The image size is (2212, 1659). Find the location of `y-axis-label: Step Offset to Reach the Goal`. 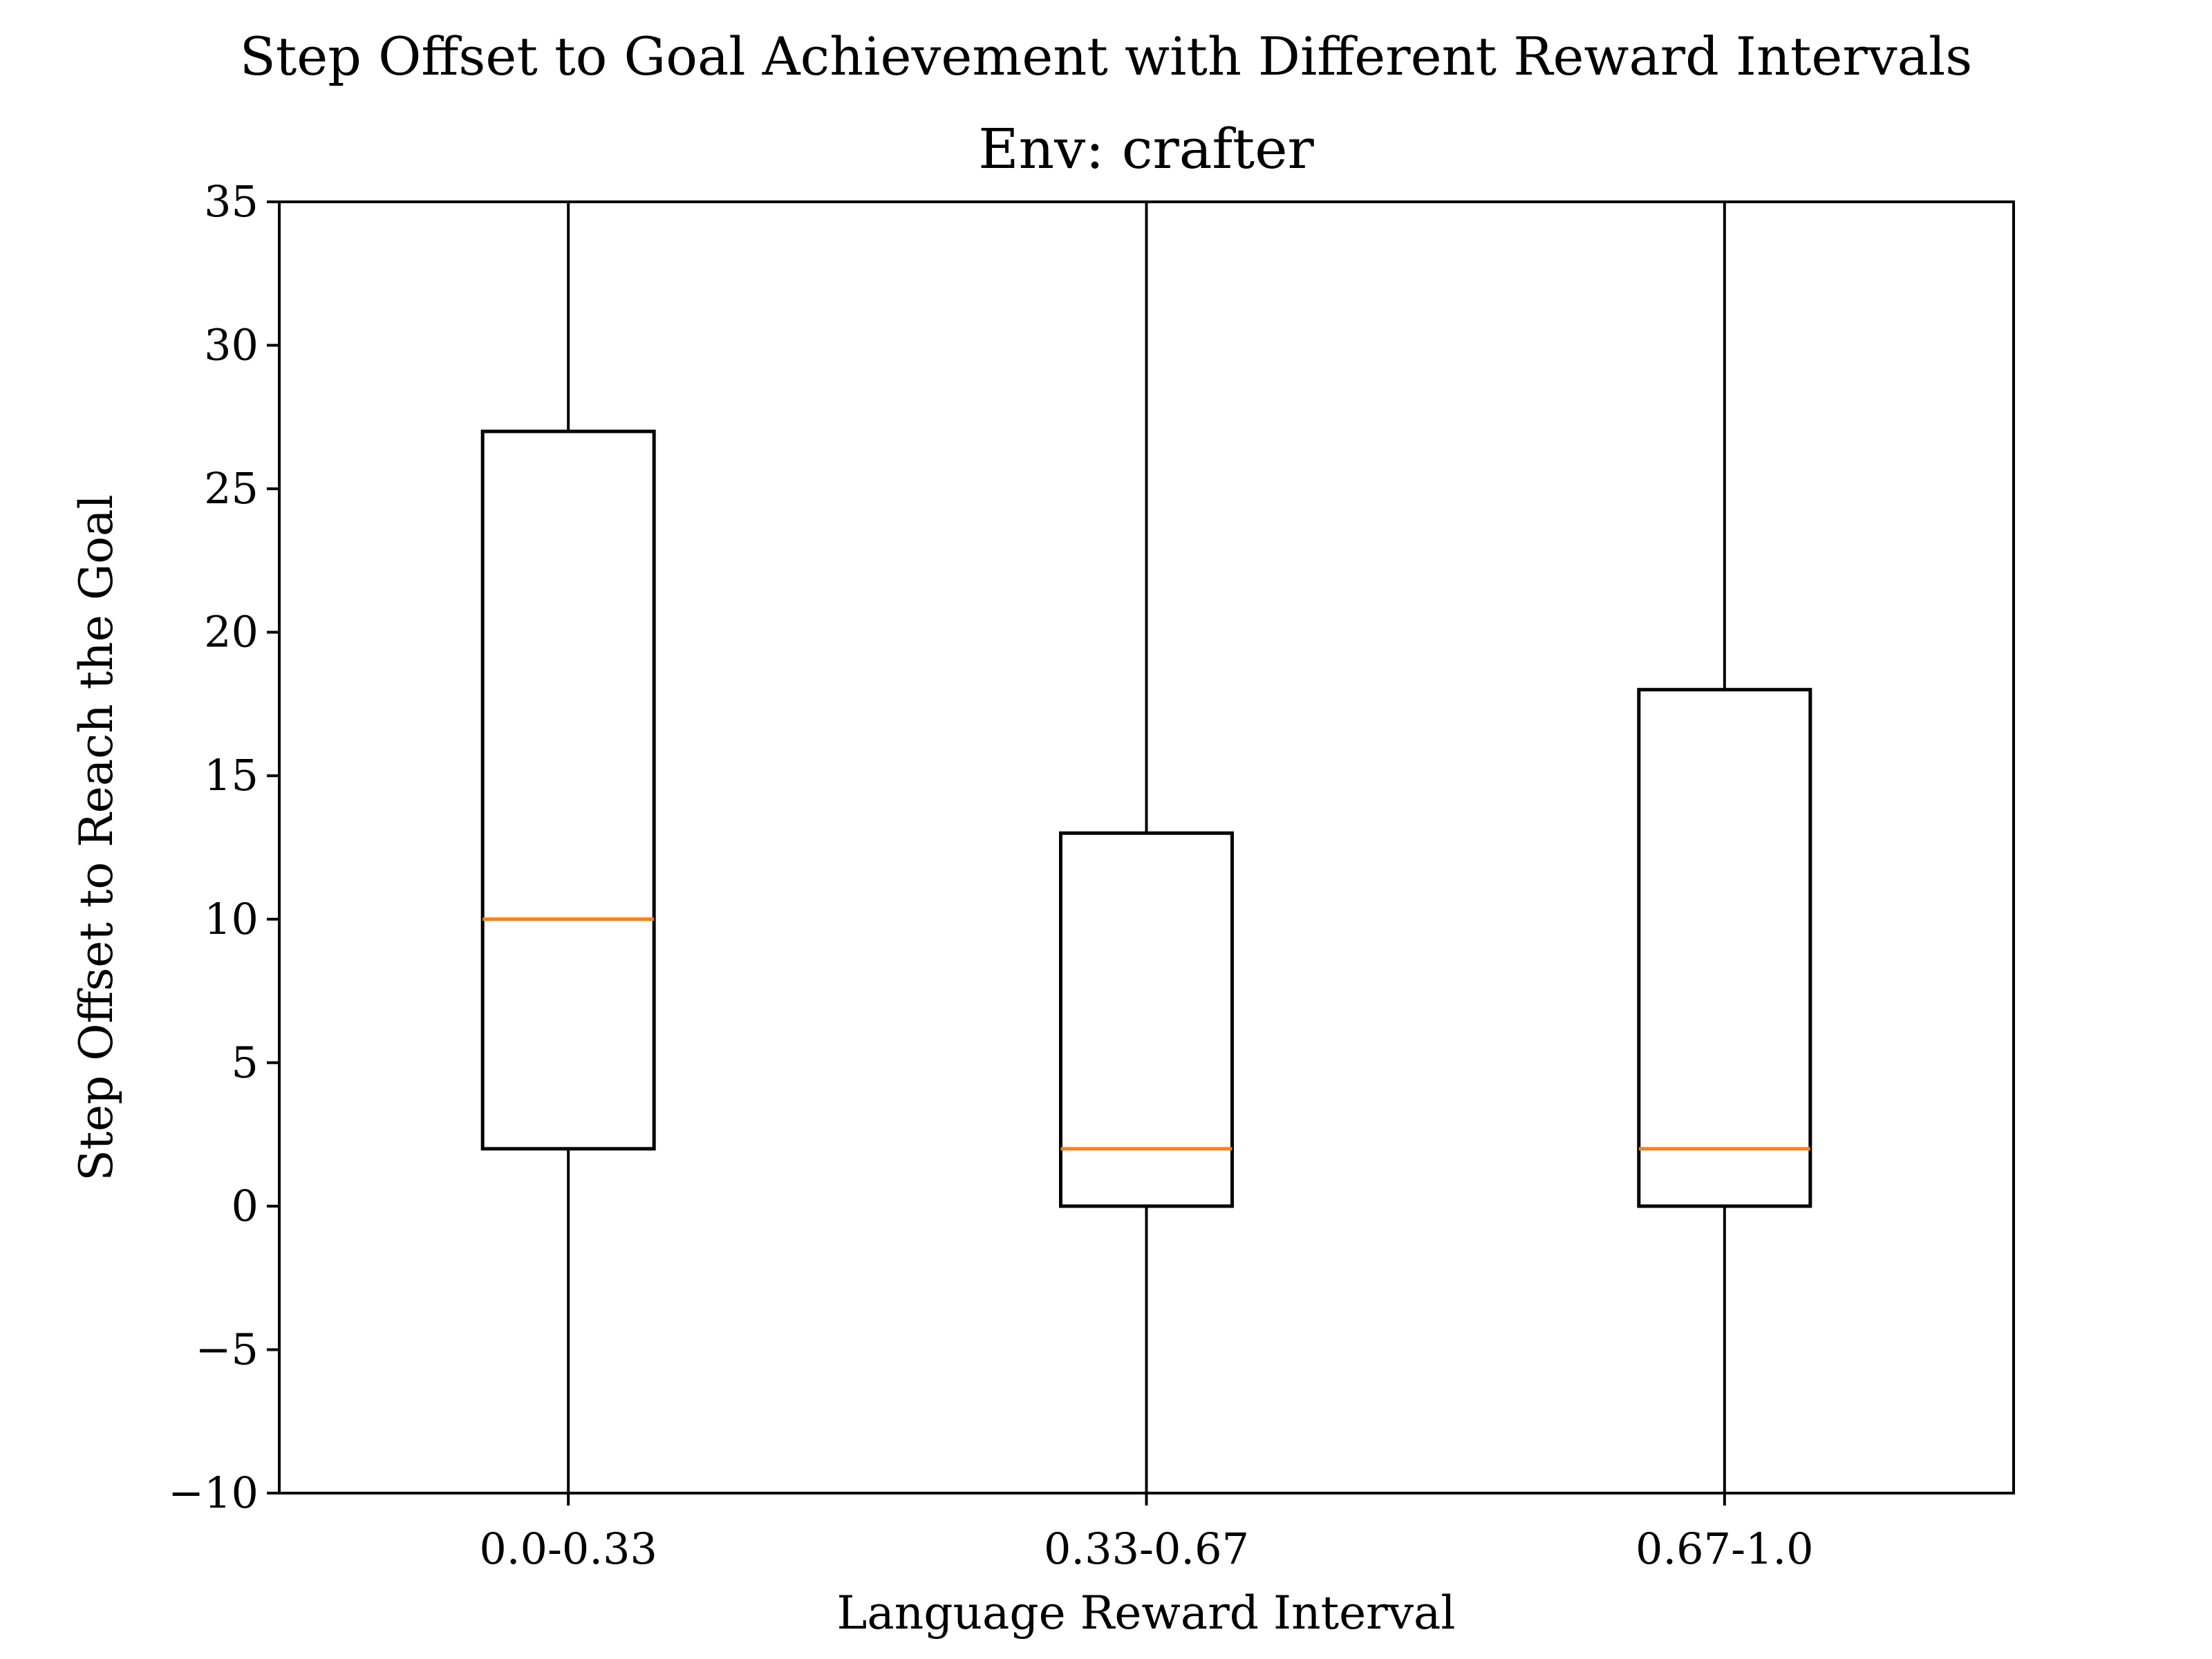

y-axis-label: Step Offset to Reach the Goal is located at coordinates (97, 838).